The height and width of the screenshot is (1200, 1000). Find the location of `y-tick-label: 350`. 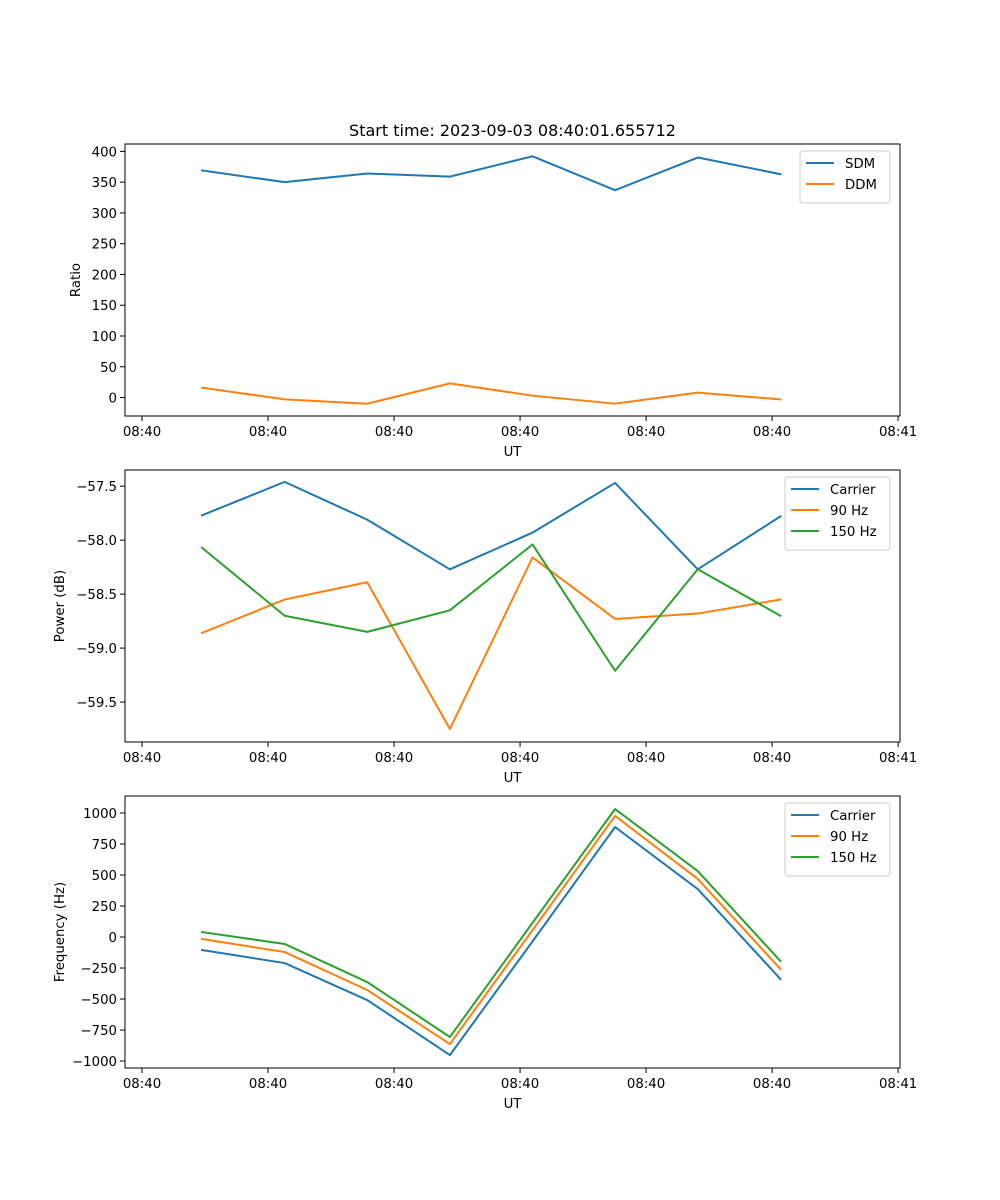

y-tick-label: 350 is located at coordinates (104, 183).